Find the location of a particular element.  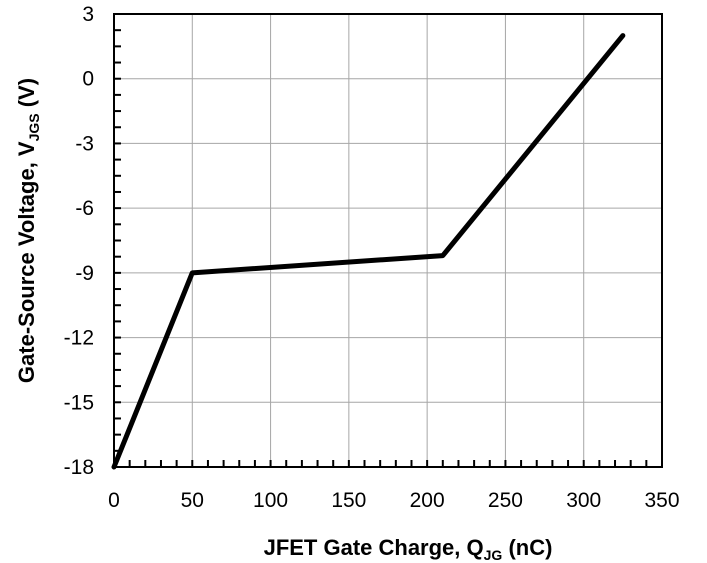

y-tick-label: 3 is located at coordinates (88, 14).